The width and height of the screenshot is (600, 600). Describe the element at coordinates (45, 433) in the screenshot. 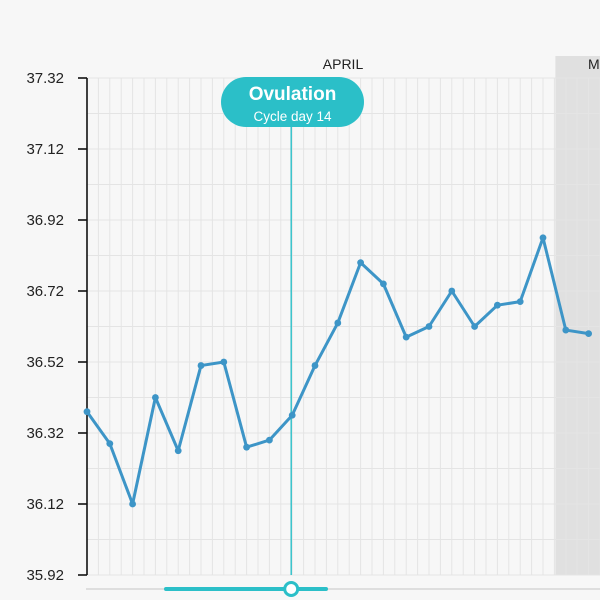

I see `y-tick-label: 36.32` at that location.